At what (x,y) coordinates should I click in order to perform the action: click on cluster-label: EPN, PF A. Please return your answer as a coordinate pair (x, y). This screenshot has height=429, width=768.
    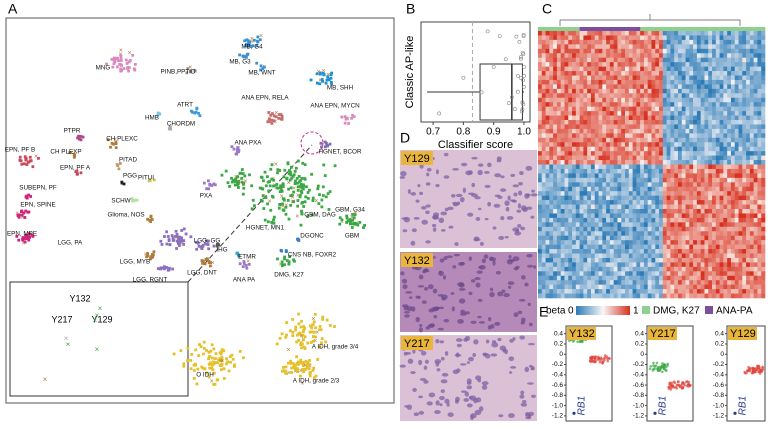
    Looking at the image, I should click on (75, 168).